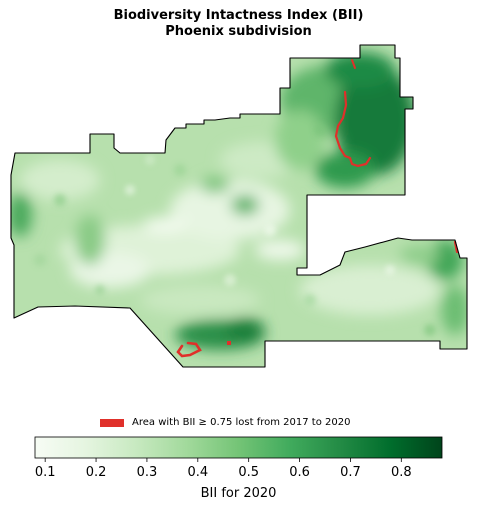 This screenshot has width=477, height=511. What do you see at coordinates (456, 247) in the screenshot?
I see `loss-area-east` at bounding box center [456, 247].